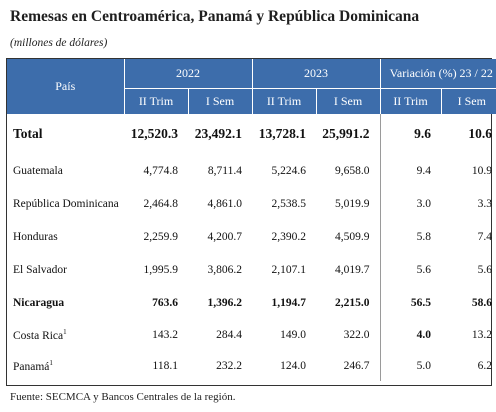 This screenshot has width=496, height=412. Describe the element at coordinates (293, 334) in the screenshot. I see `cell-2023-trim: 149.0` at that location.